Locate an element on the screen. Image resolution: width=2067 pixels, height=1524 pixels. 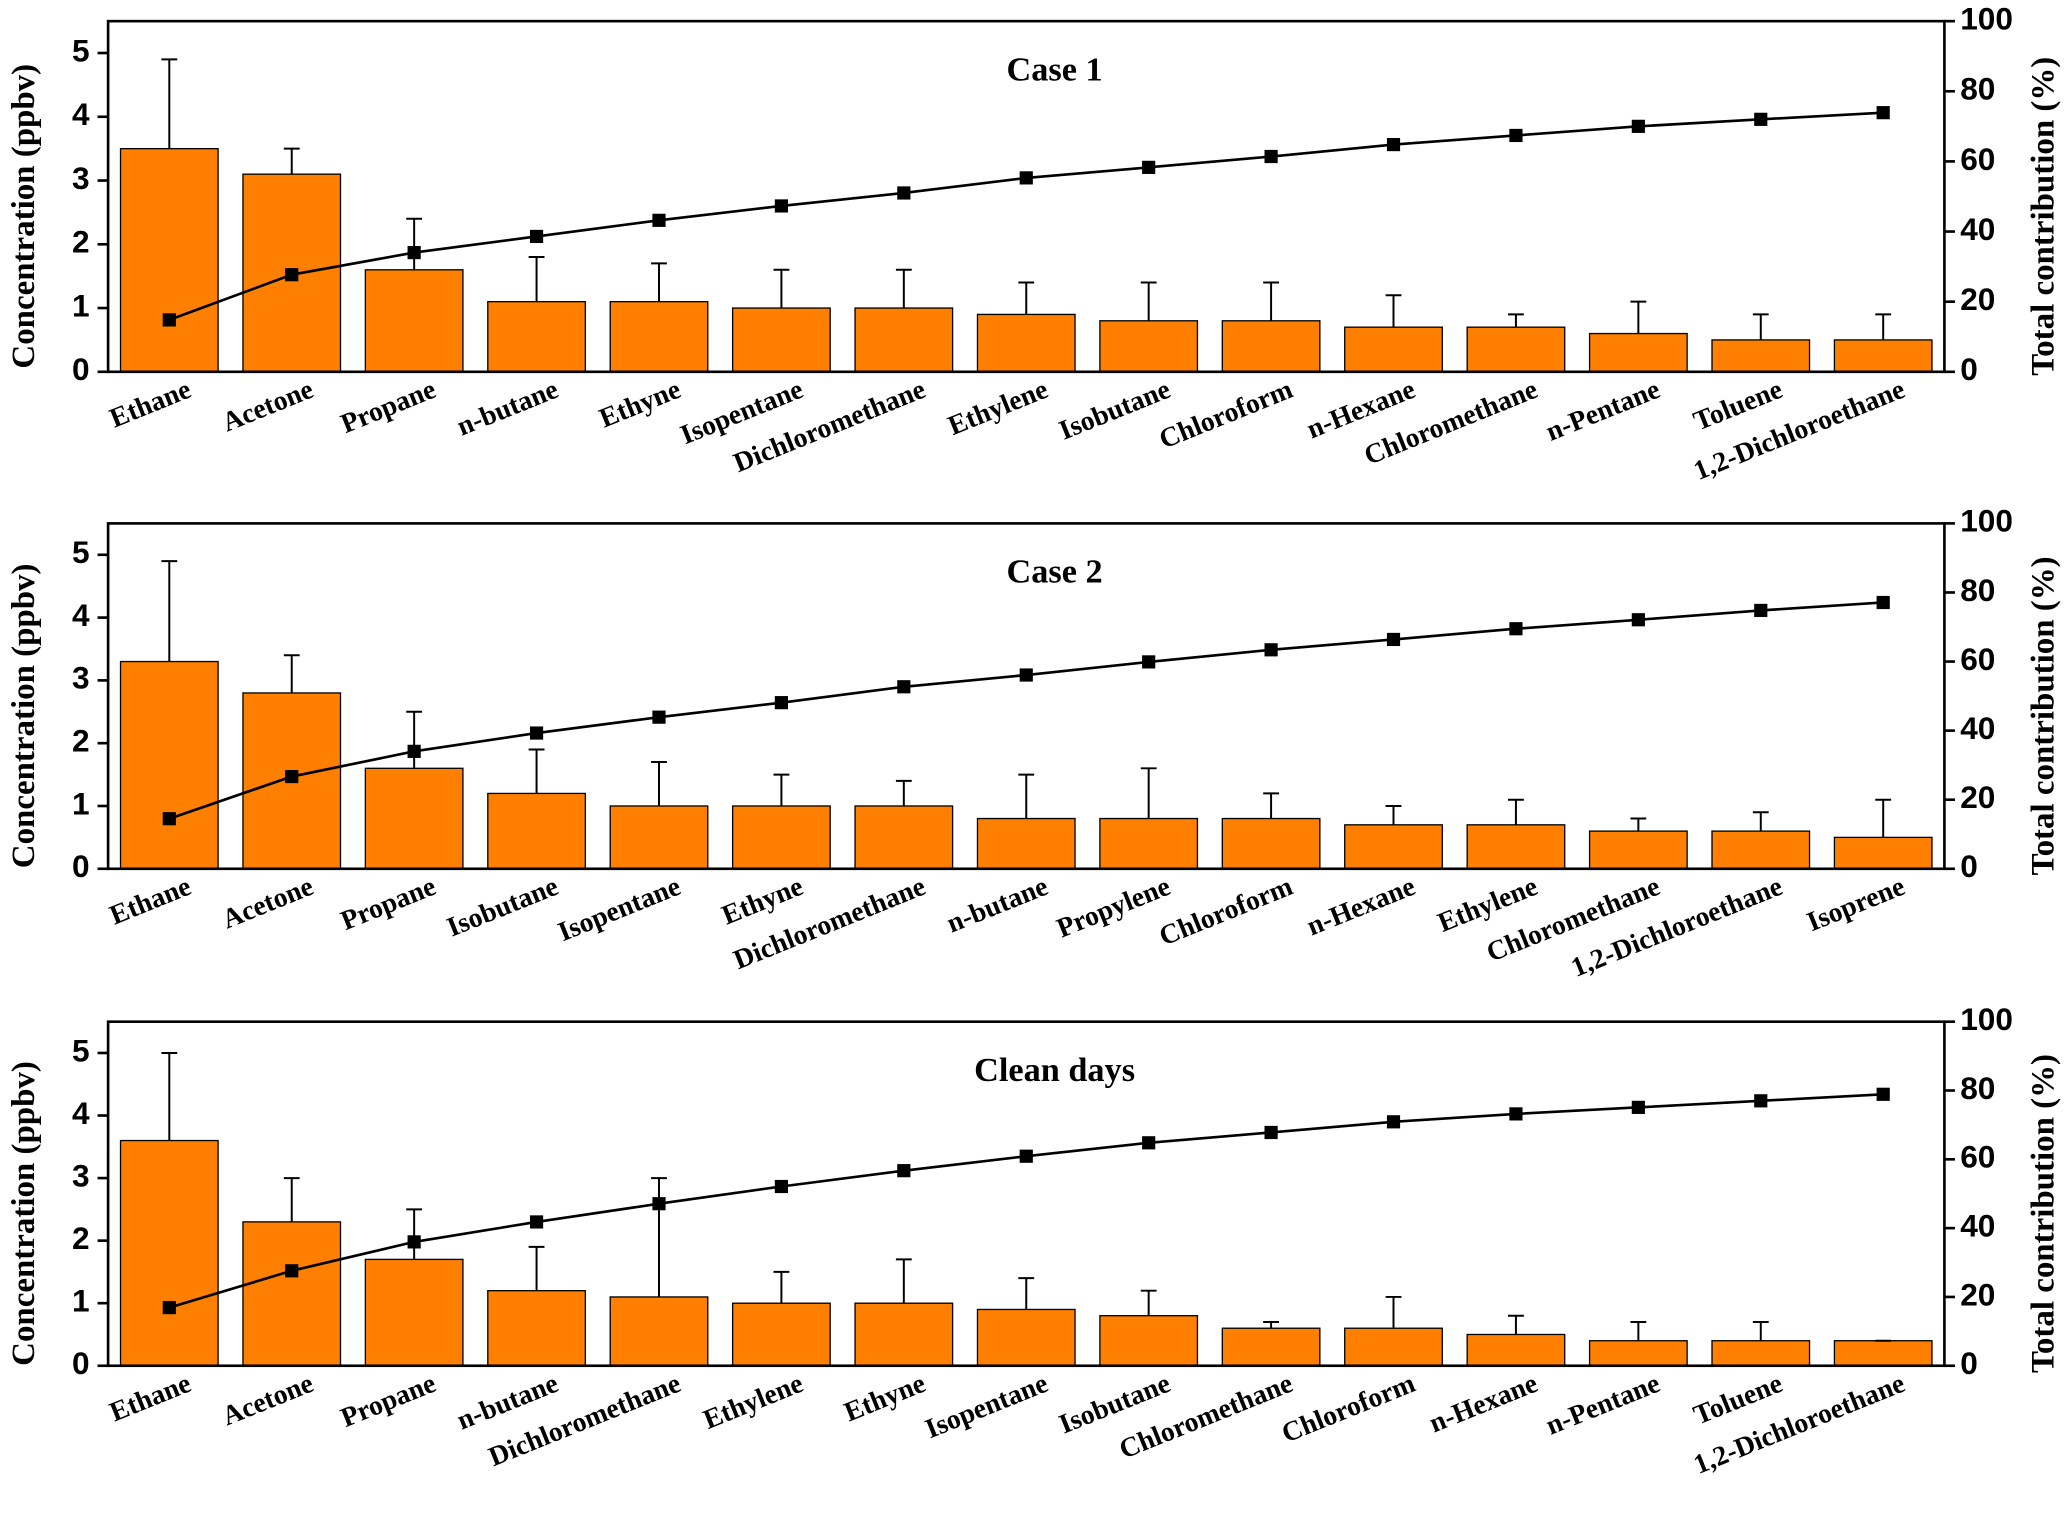
y2-tick-label: 40 is located at coordinates (1977, 1225).